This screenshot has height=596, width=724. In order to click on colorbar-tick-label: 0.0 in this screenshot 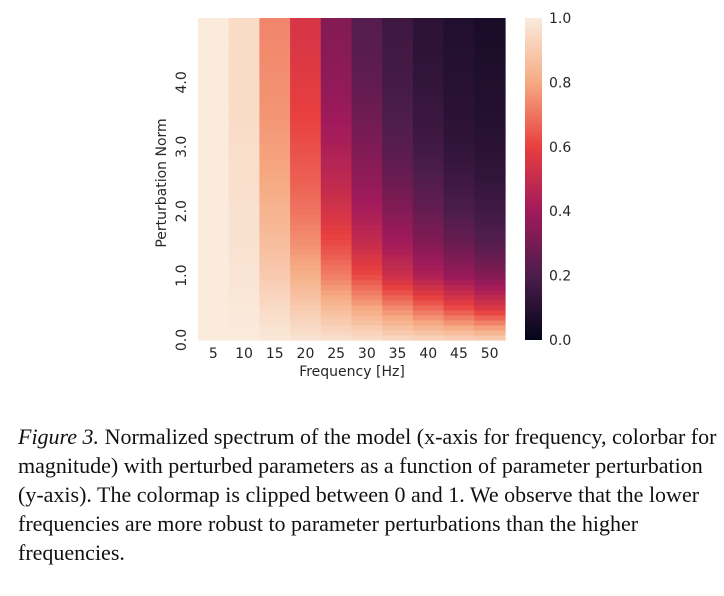, I will do `click(560, 341)`.